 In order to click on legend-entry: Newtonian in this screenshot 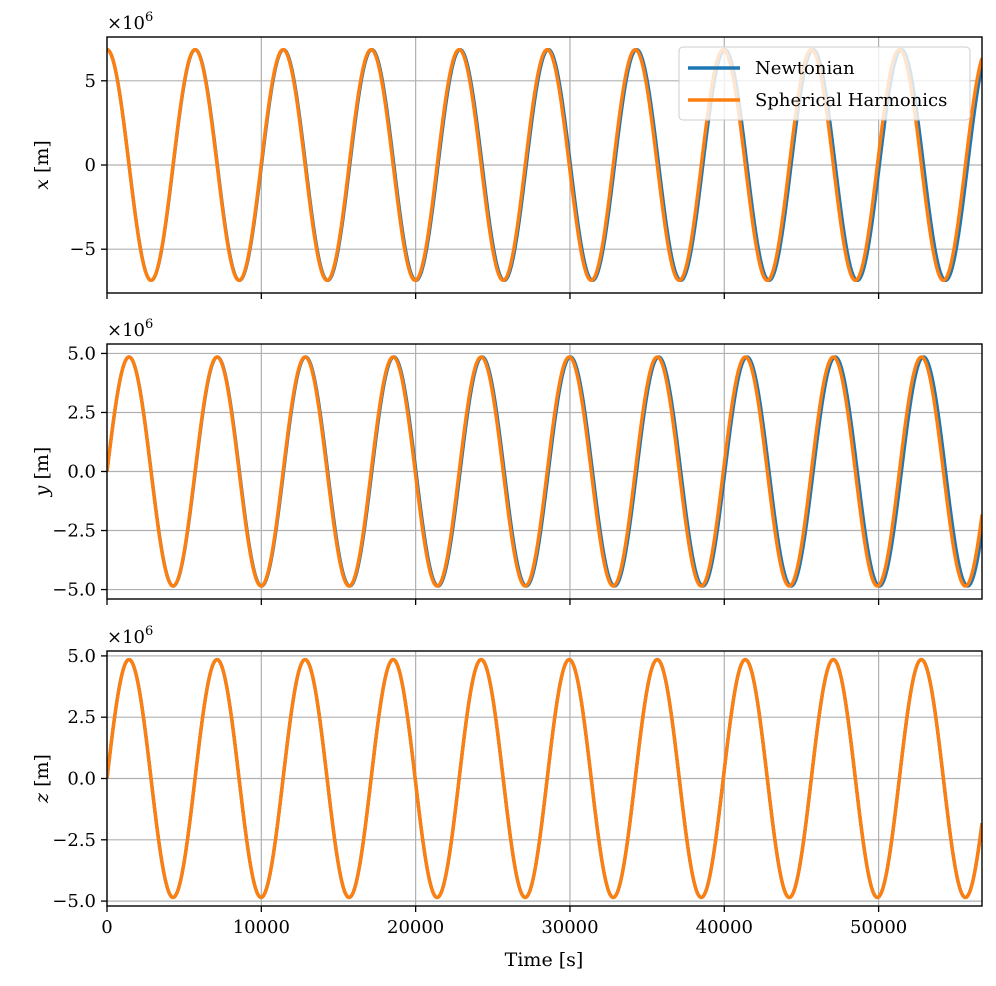, I will do `click(805, 68)`.